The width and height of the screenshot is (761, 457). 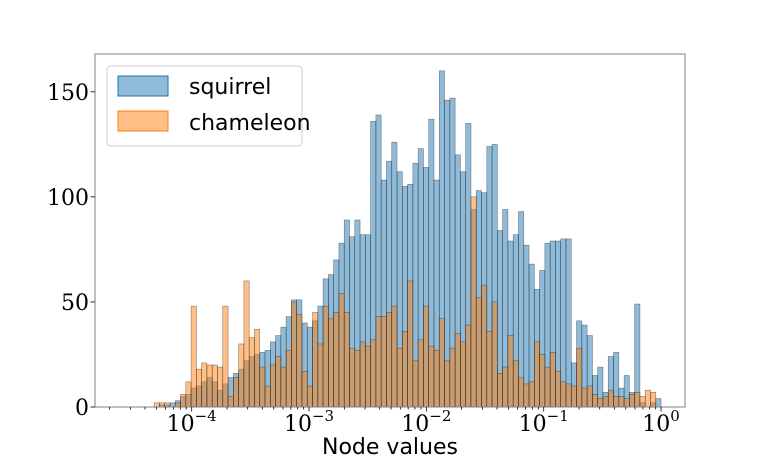 I want to click on y-tick-label: 150, so click(x=68, y=93).